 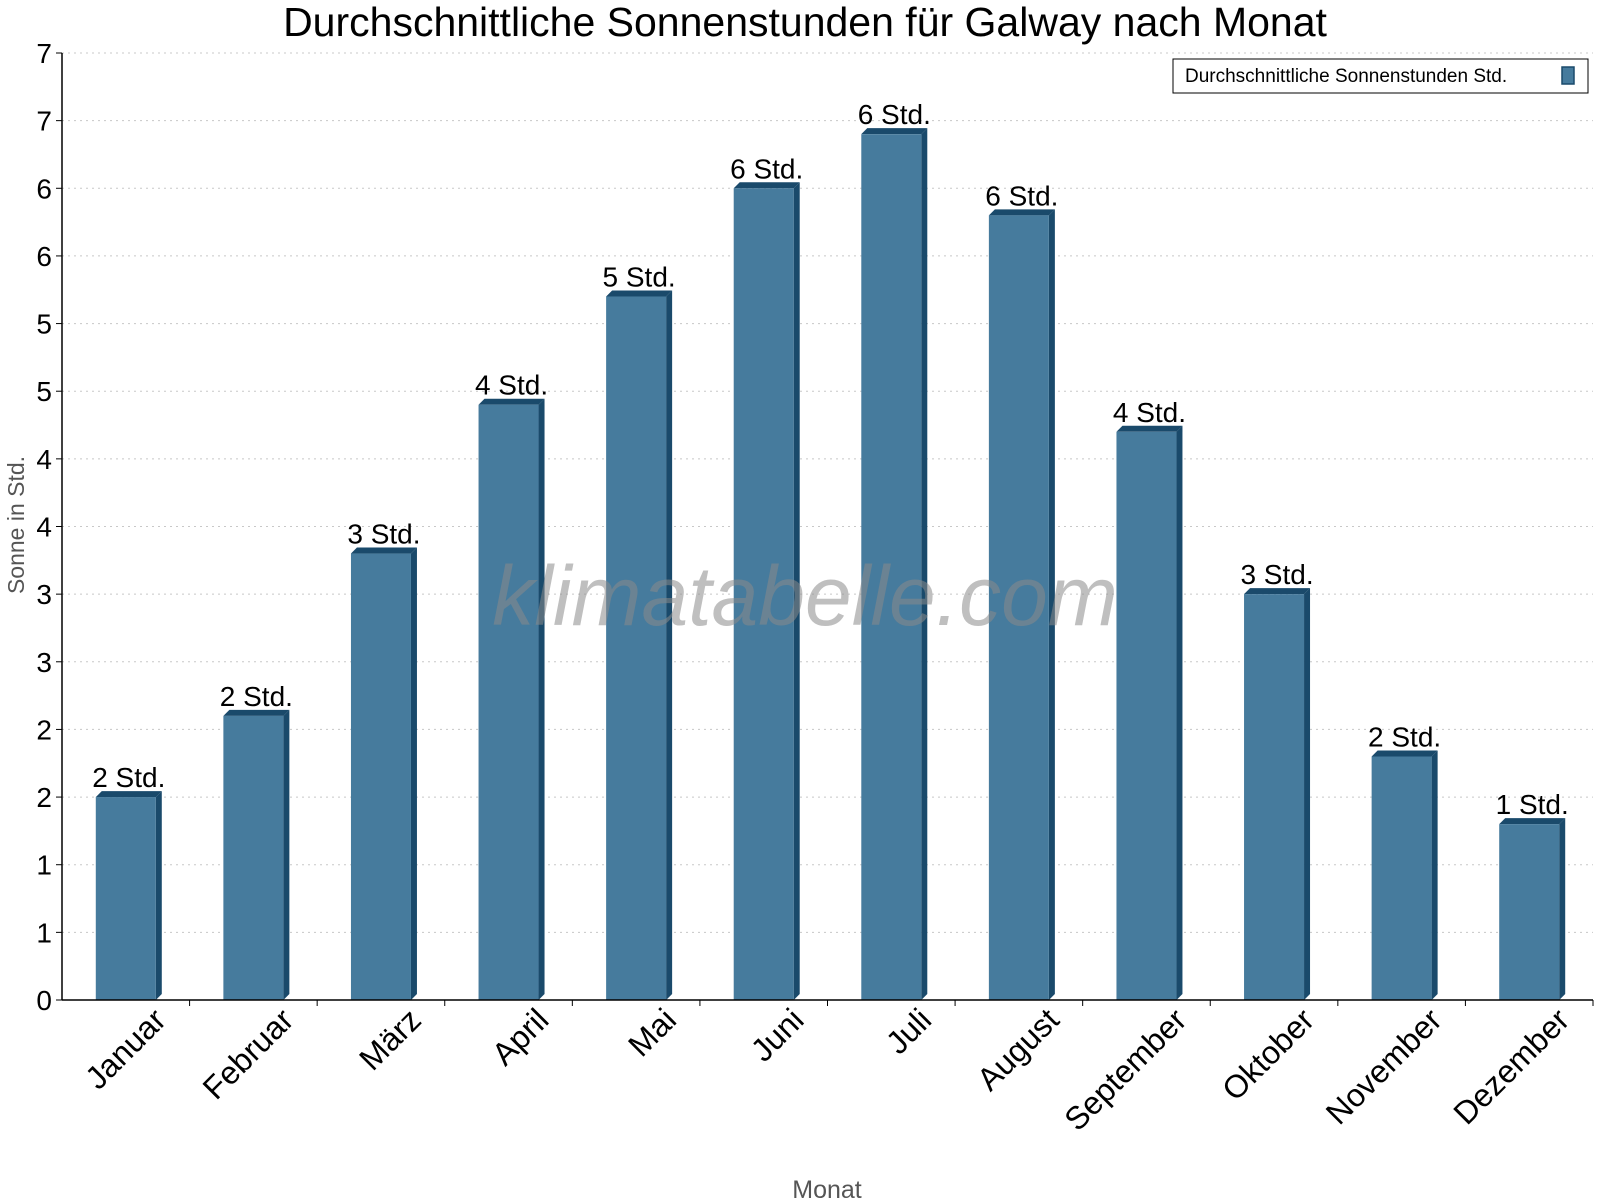 I want to click on x-tick-label: Oktober, so click(x=1268, y=1054).